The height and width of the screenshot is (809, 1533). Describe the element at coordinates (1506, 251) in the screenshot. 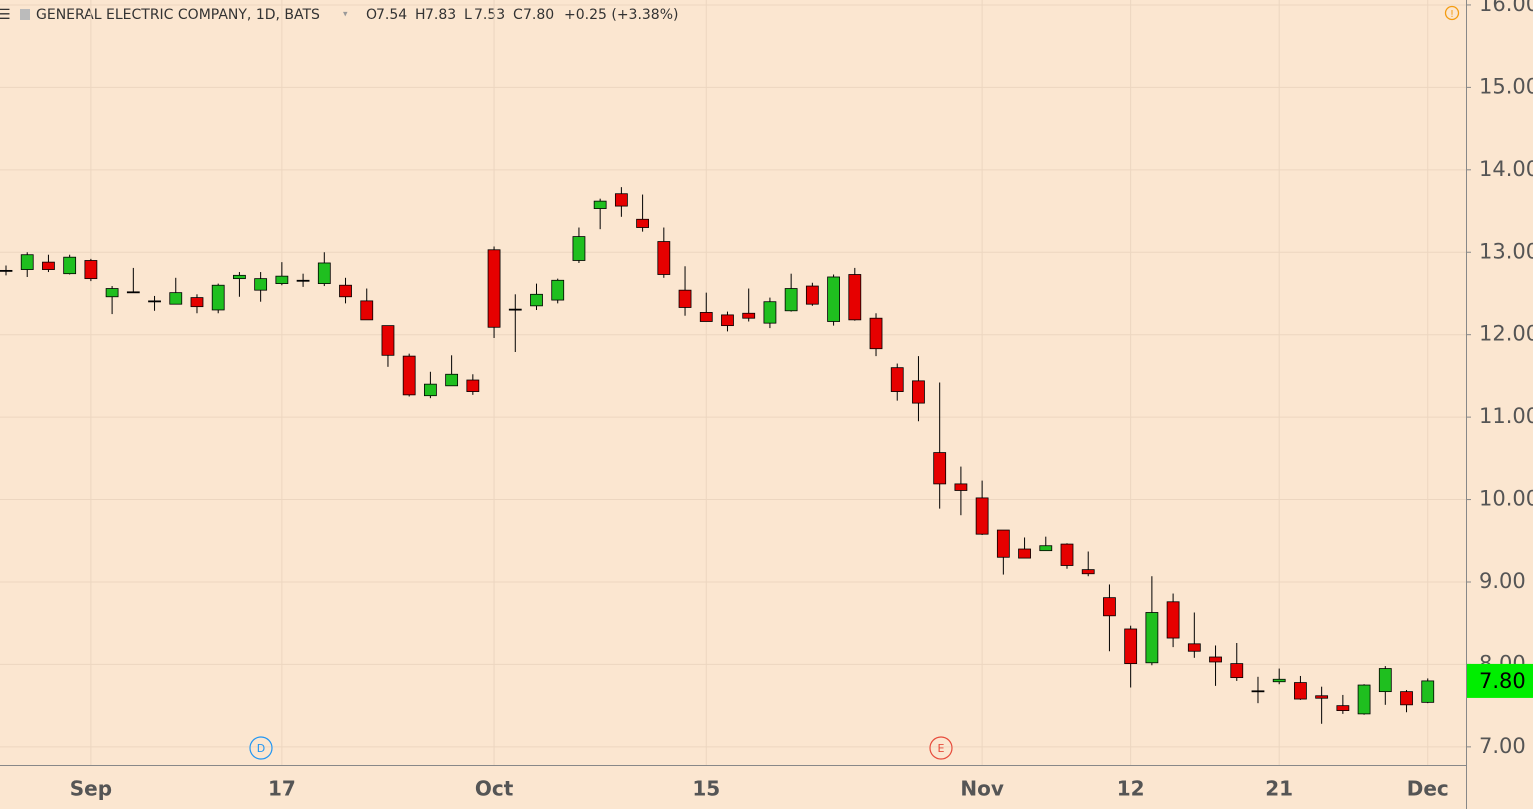

I see `y-tick-label: 13.00` at that location.